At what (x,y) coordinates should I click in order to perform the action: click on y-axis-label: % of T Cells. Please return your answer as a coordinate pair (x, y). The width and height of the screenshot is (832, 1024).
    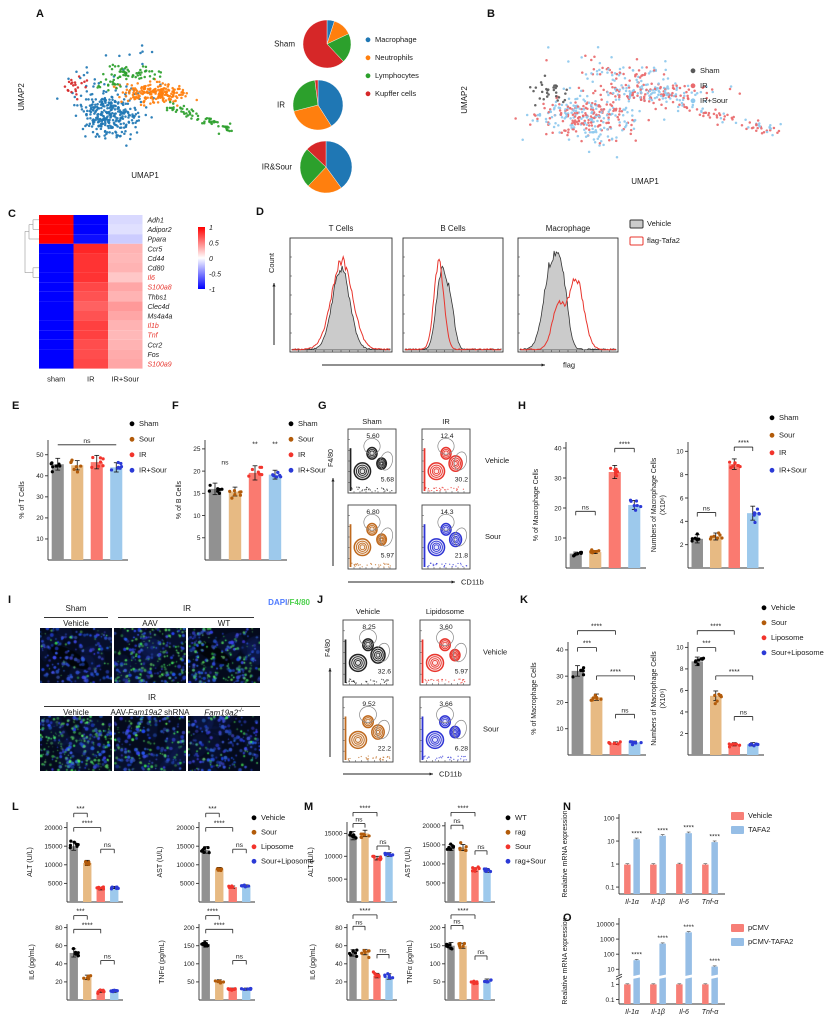
    Looking at the image, I should click on (22, 500).